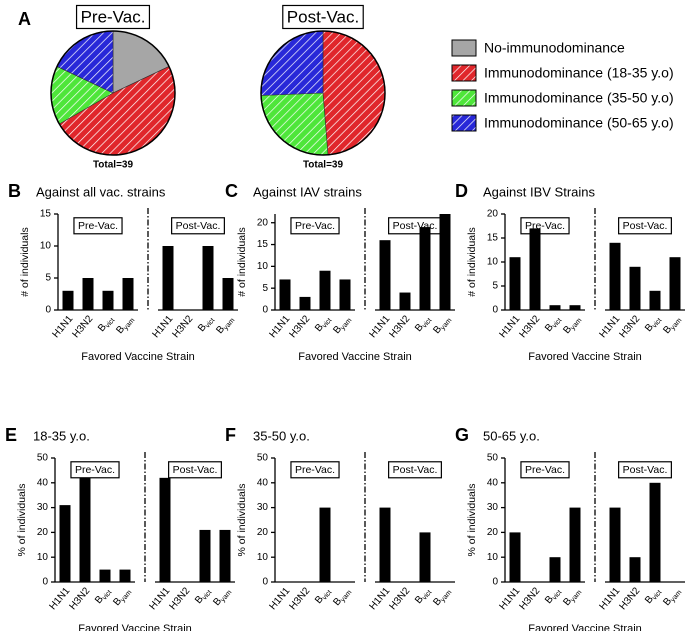 The width and height of the screenshot is (700, 631). I want to click on panel-letter: A, so click(24, 19).